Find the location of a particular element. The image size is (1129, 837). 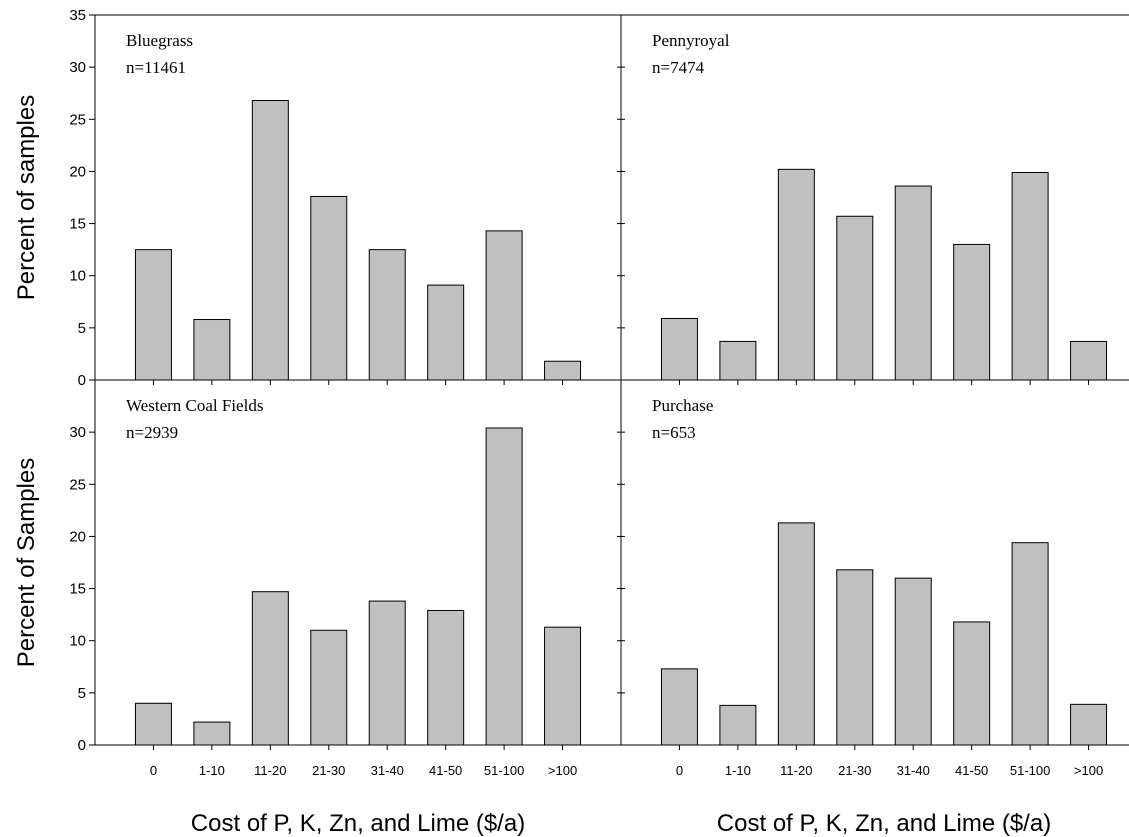

panel-title: Bluegrass is located at coordinates (159, 40).